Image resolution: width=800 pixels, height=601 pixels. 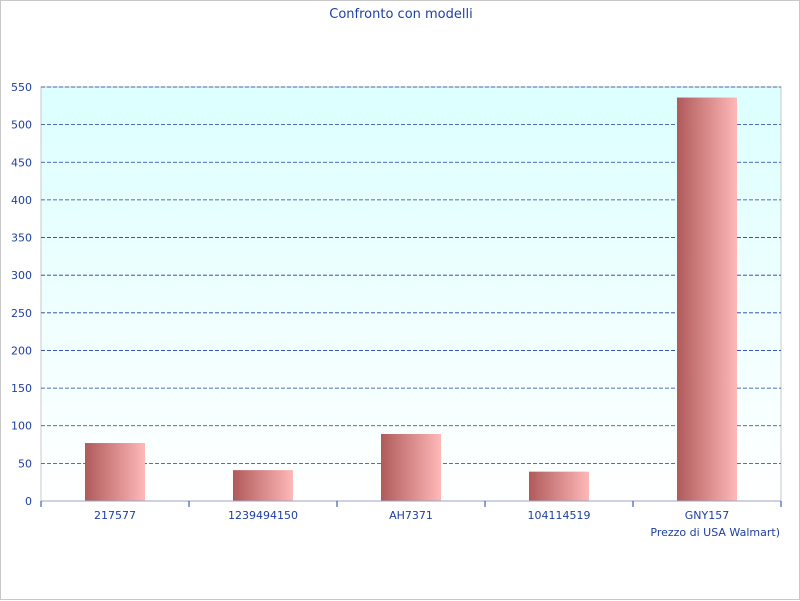 I want to click on y-tick-labels: 0 50 100 150 200 250 300 350 400 450 500 550, so click(x=21, y=294).